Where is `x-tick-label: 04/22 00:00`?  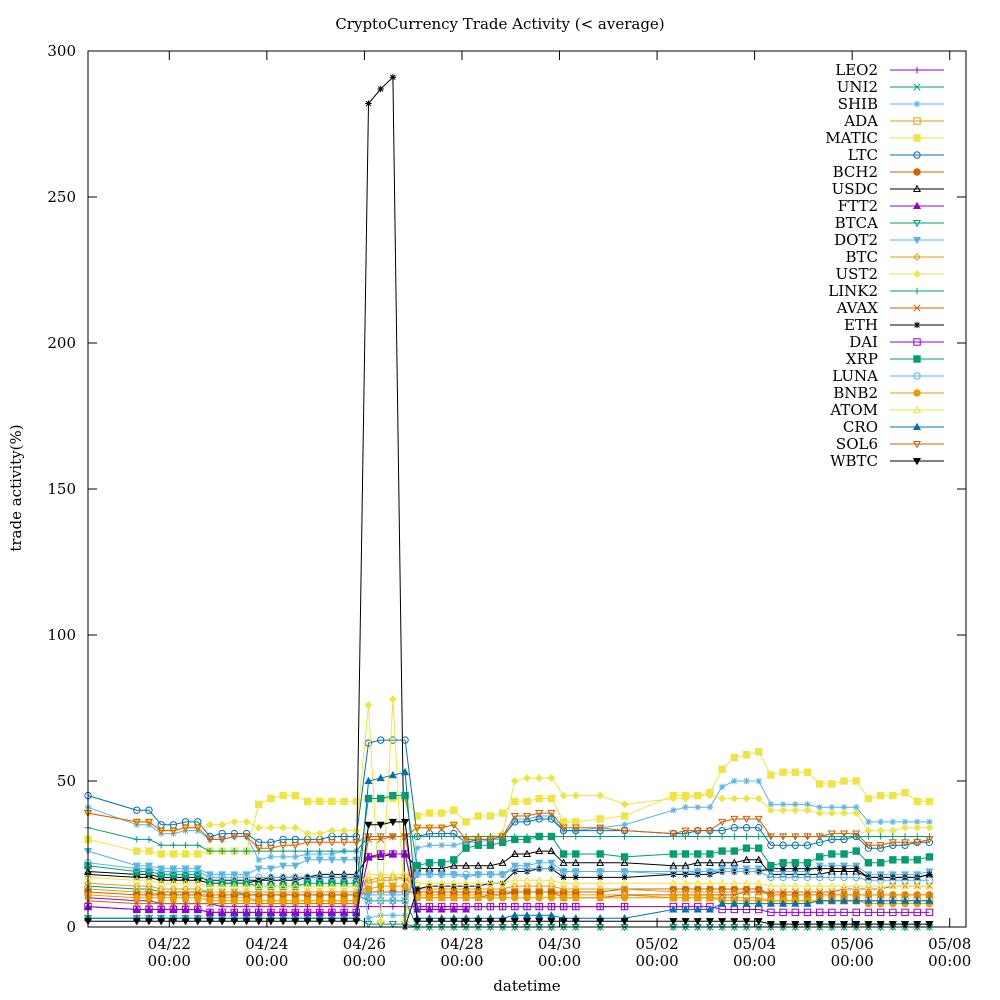 x-tick-label: 04/22 00:00 is located at coordinates (169, 952).